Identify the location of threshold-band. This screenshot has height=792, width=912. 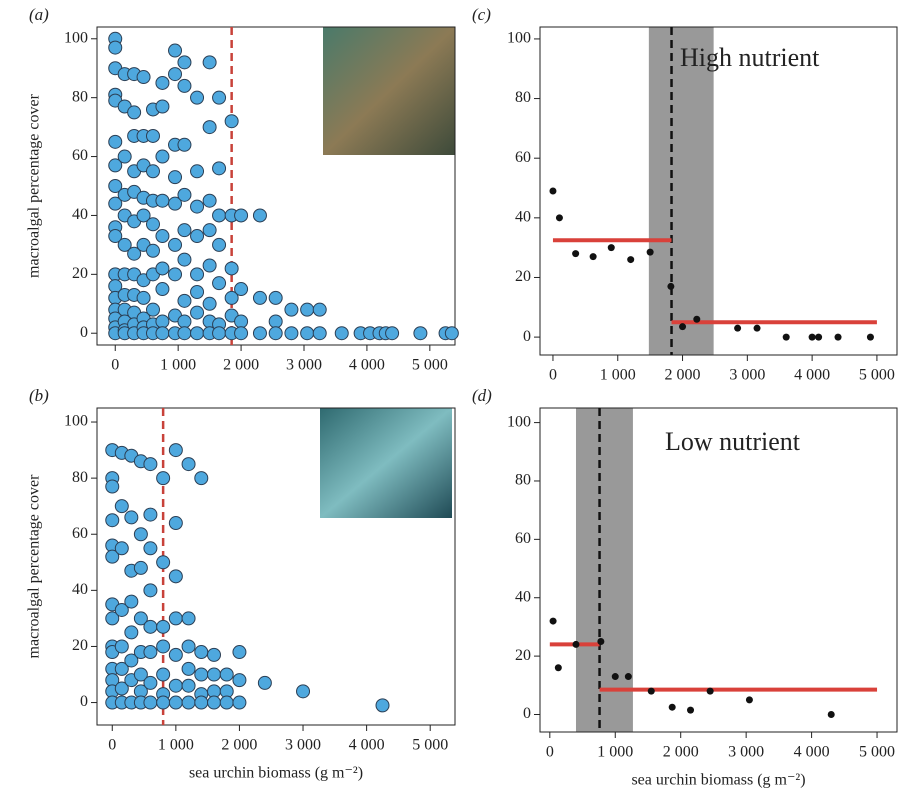
(604, 570).